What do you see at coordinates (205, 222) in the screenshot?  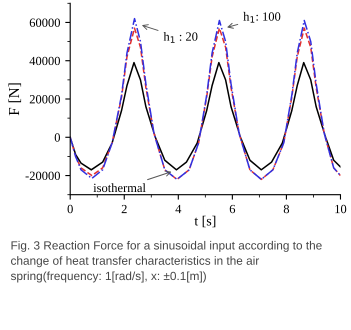 I see `x-axis-title: t [s]` at bounding box center [205, 222].